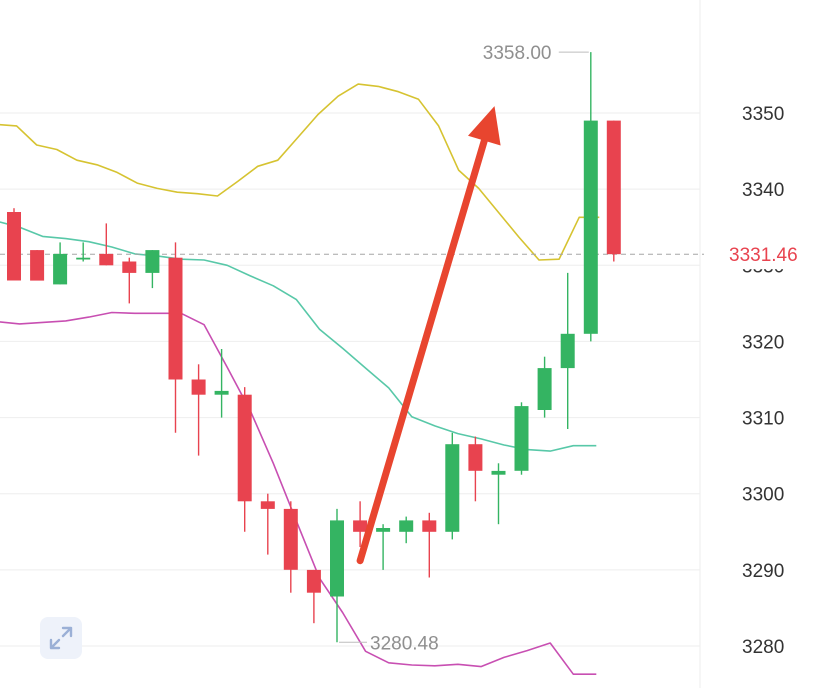  Describe the element at coordinates (763, 647) in the screenshot. I see `y-tick-label: 3280` at that location.